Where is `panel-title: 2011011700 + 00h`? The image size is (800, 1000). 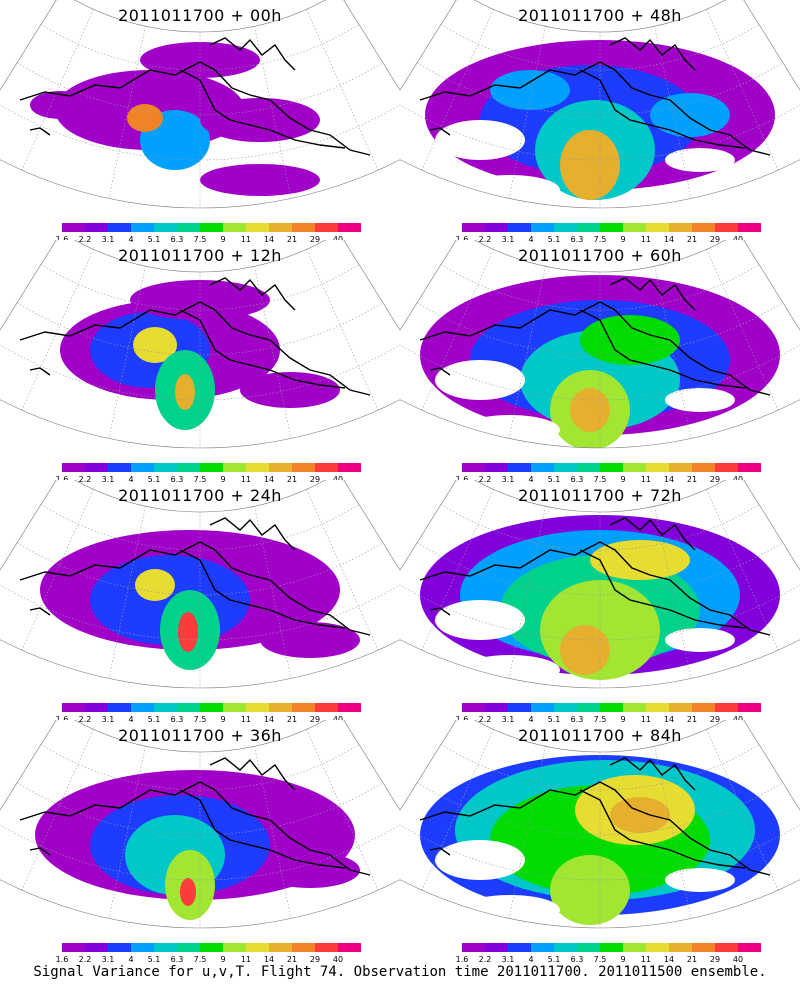 panel-title: 2011011700 + 00h is located at coordinates (200, 15).